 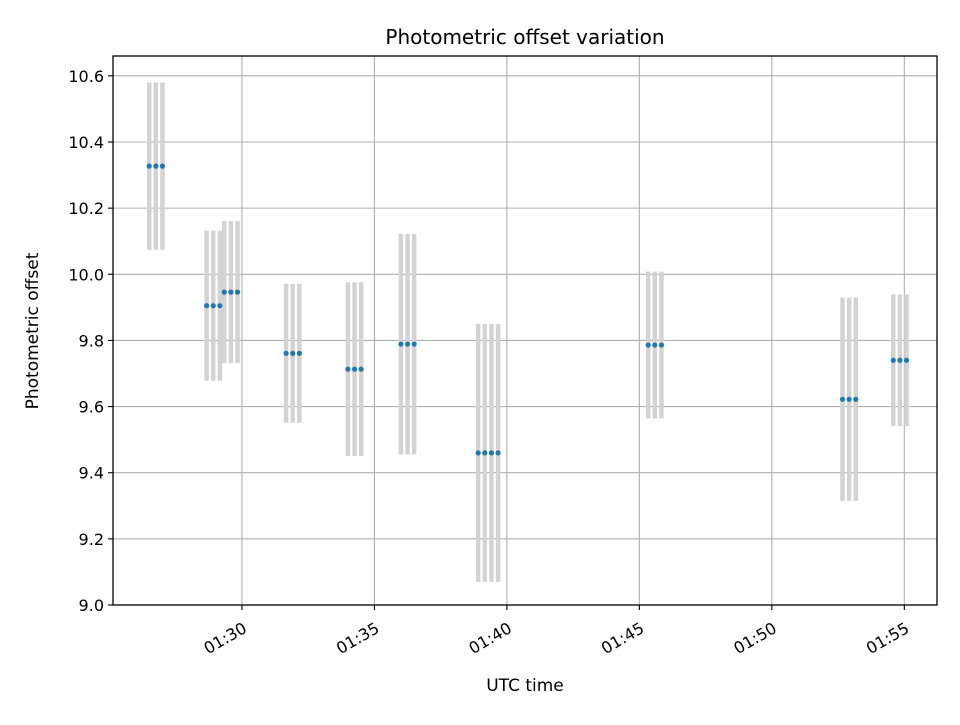 What do you see at coordinates (525, 686) in the screenshot?
I see `x-axis-label: UTC time` at bounding box center [525, 686].